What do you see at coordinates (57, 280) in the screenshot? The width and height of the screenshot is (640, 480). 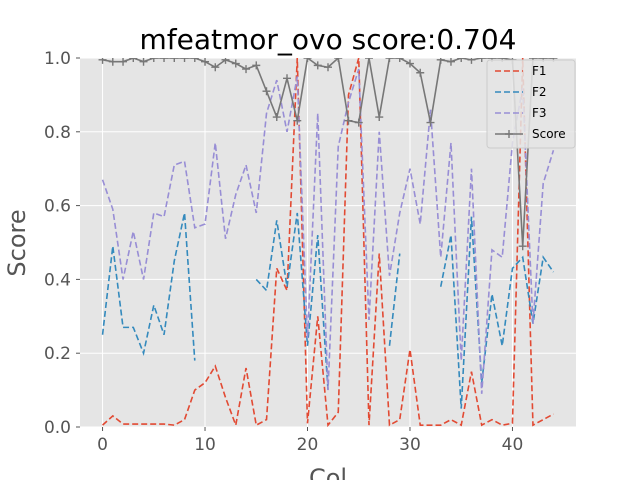 I see `y-tick-label: 0.4` at bounding box center [57, 280].